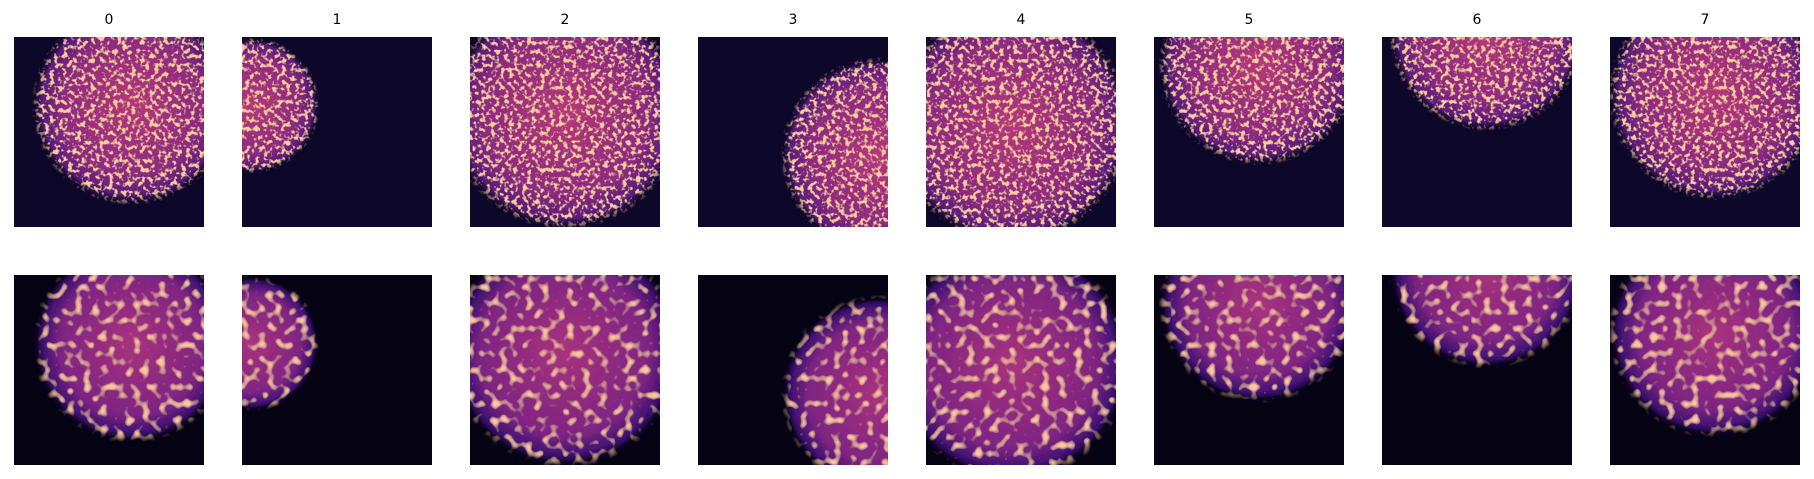 Image resolution: width=1814 pixels, height=479 pixels. What do you see at coordinates (1249, 20) in the screenshot?
I see `panel-title: 5` at bounding box center [1249, 20].